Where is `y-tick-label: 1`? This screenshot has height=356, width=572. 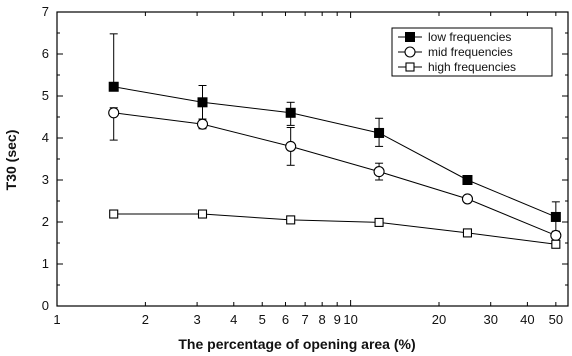 y-tick-label: 1 is located at coordinates (45, 263).